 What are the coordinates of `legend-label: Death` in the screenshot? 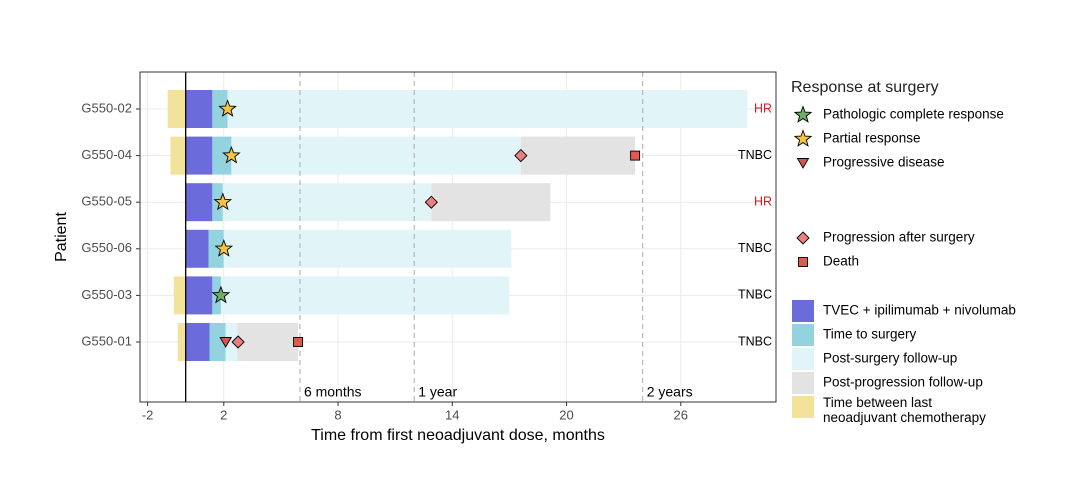 It's located at (841, 261).